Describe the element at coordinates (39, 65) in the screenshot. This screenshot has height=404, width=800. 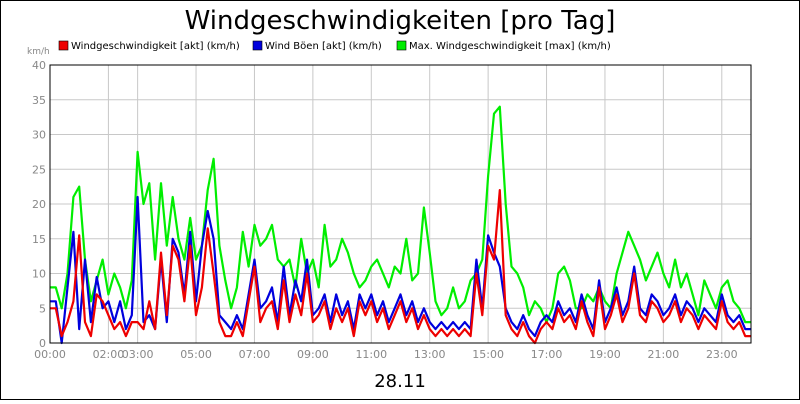
I see `y-tick-label: 40` at that location.